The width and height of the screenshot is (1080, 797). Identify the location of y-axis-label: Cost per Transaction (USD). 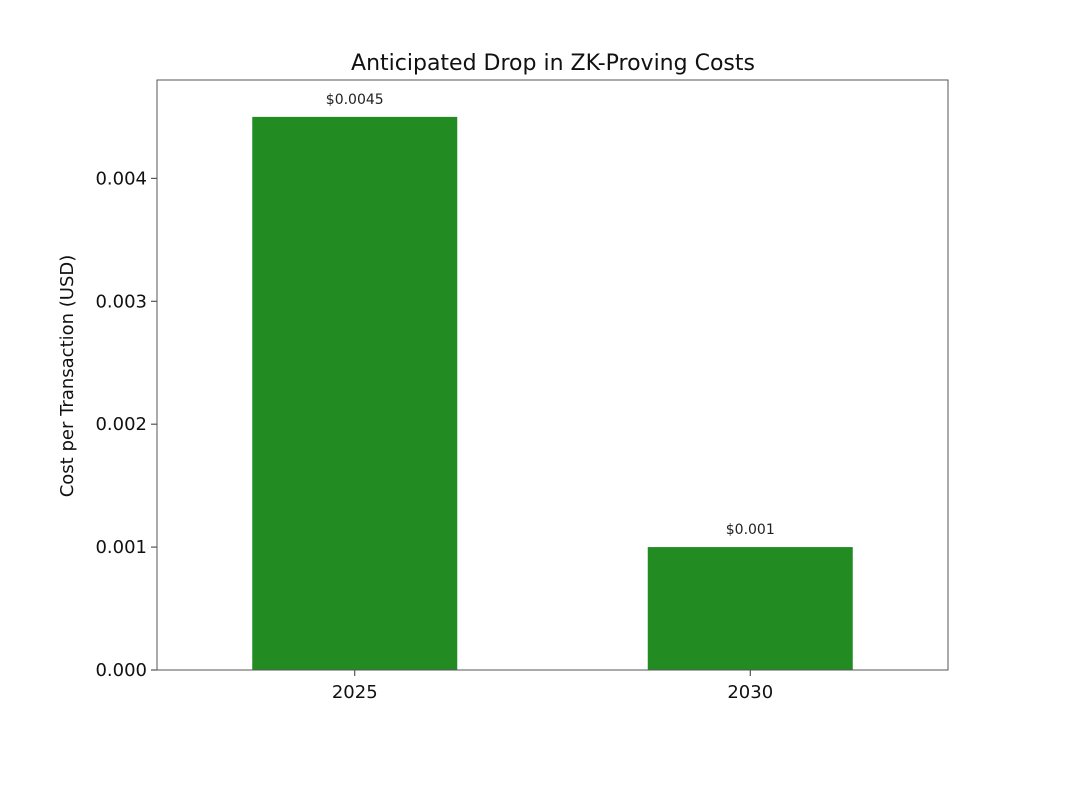
(67, 376).